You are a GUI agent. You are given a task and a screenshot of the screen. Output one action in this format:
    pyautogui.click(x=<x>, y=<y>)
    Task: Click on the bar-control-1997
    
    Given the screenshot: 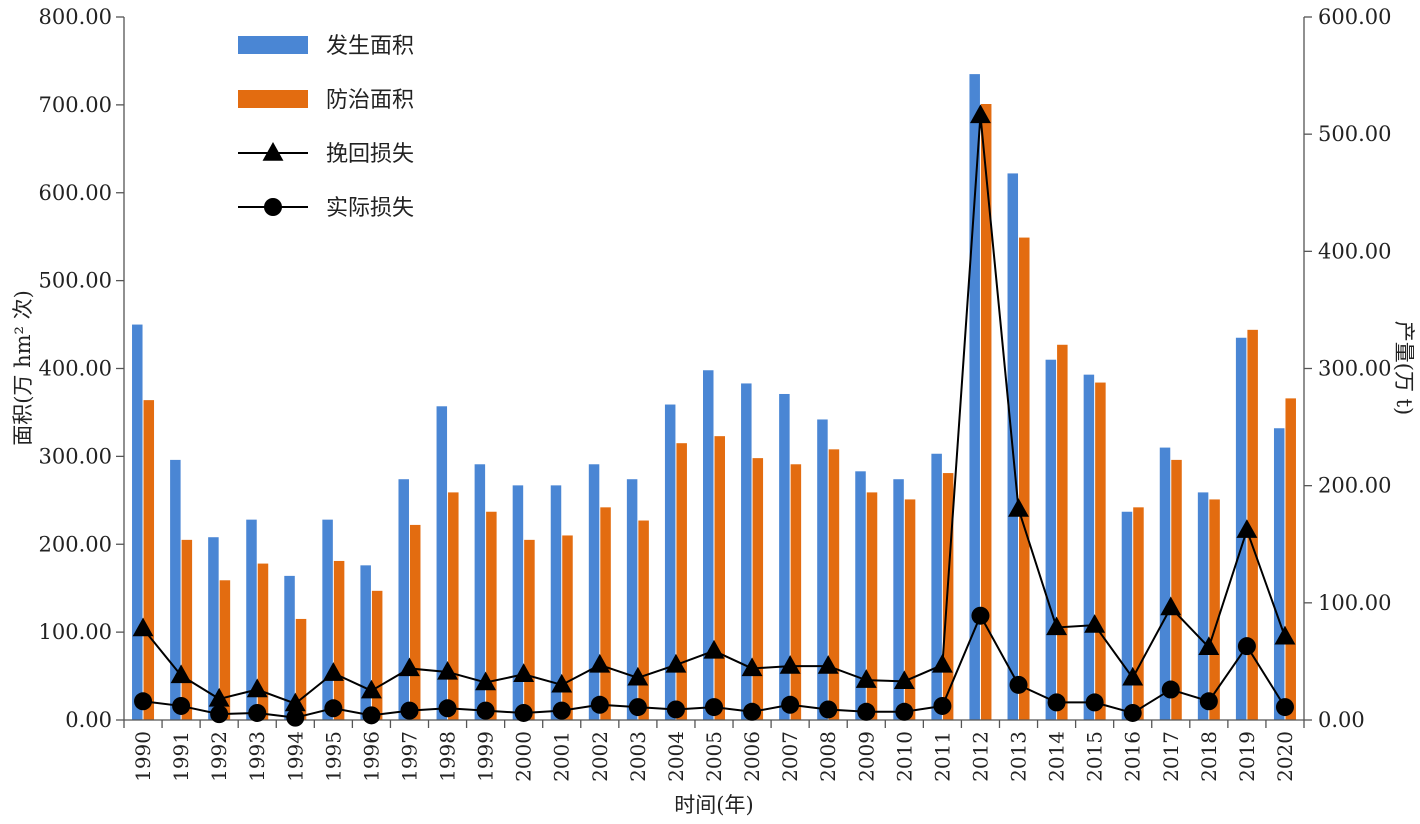 What is the action you would take?
    pyautogui.click(x=415, y=622)
    